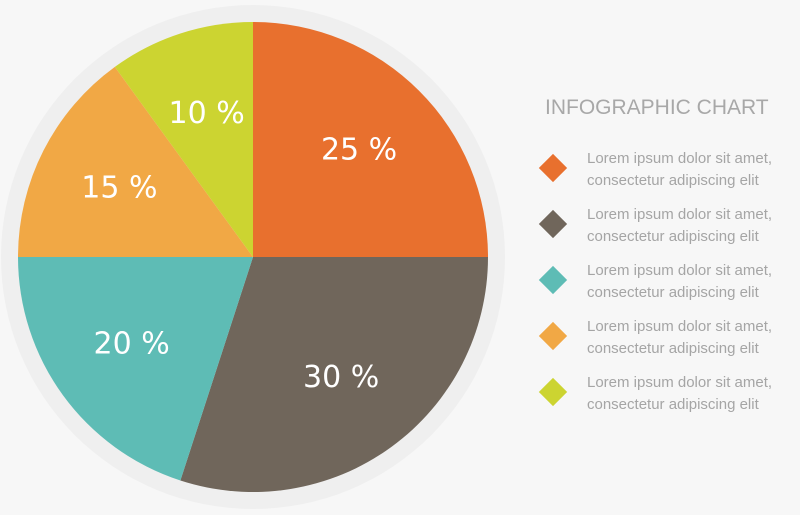 This screenshot has height=515, width=800. Describe the element at coordinates (207, 113) in the screenshot. I see `slice-label: 10 %` at that location.